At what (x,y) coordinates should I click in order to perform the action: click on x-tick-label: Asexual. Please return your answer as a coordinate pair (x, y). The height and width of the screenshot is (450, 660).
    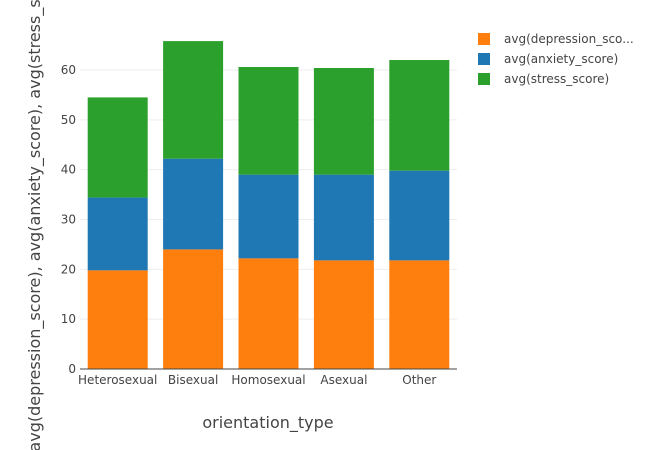
    Looking at the image, I should click on (343, 380).